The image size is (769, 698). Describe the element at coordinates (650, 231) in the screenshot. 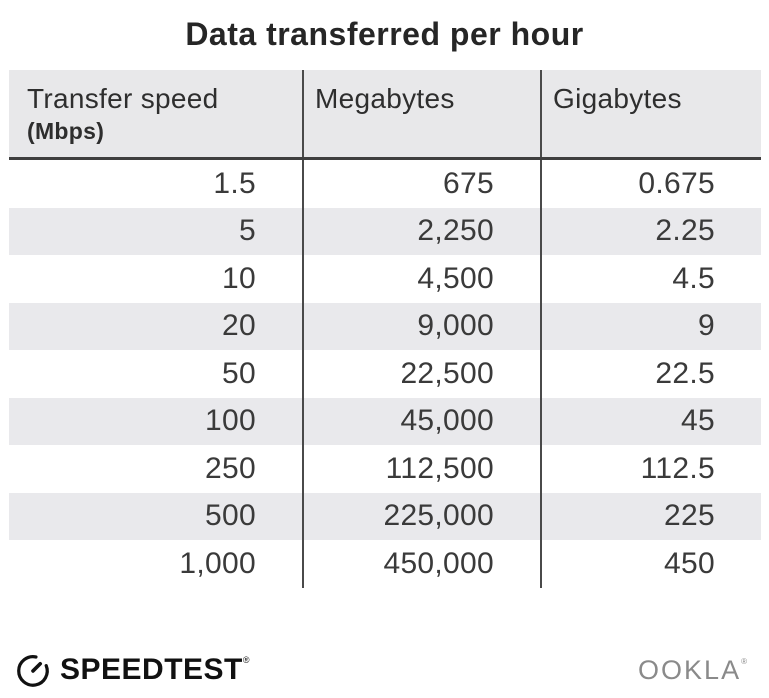

I see `table-cell: 2.25` at that location.